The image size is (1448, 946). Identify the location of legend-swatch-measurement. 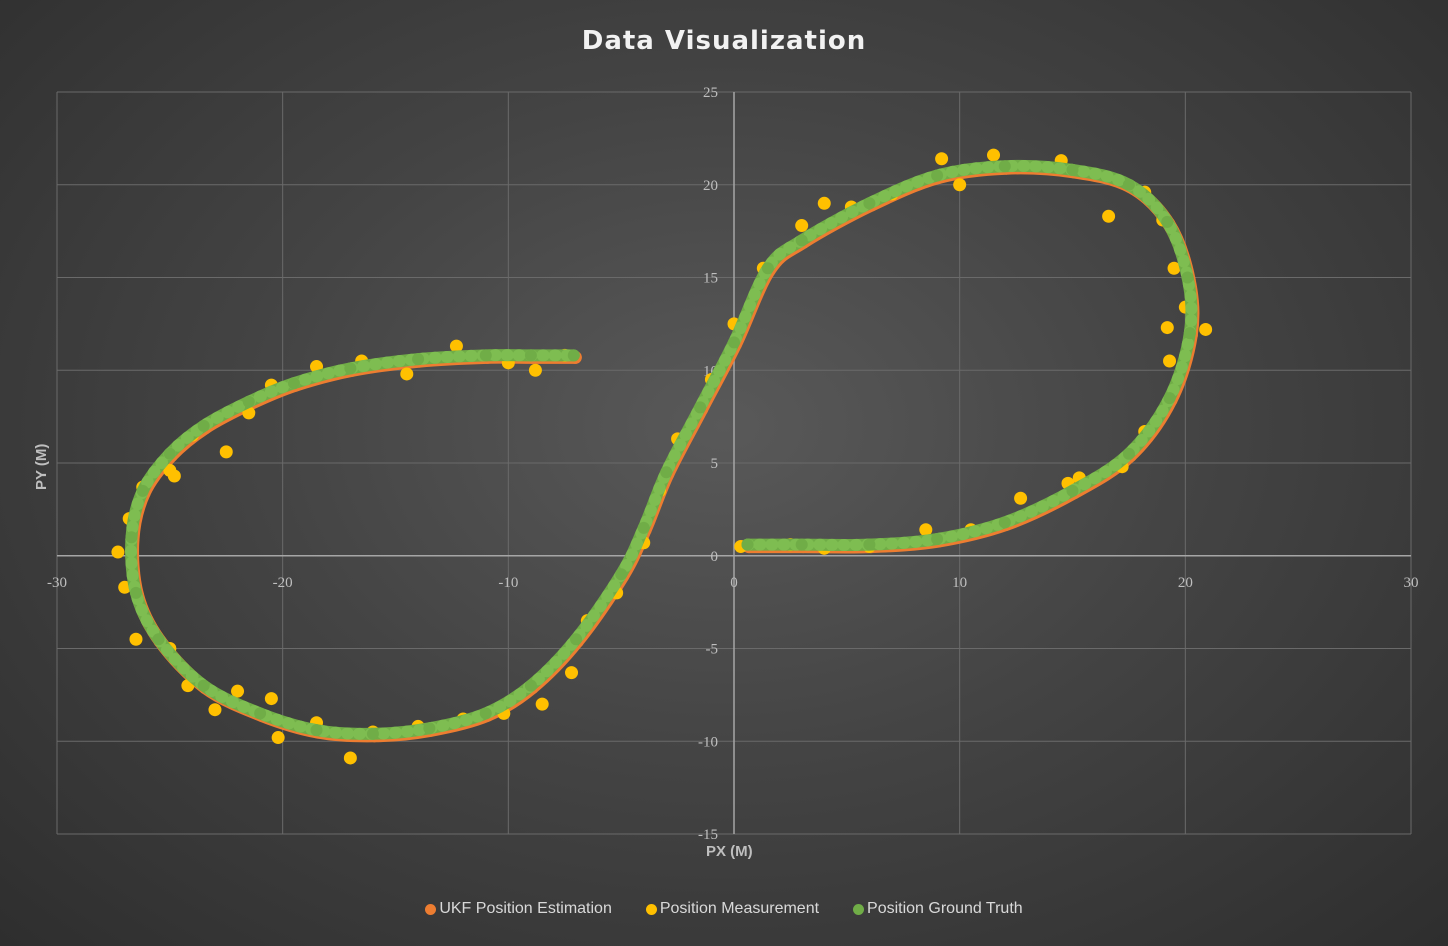
(651, 909).